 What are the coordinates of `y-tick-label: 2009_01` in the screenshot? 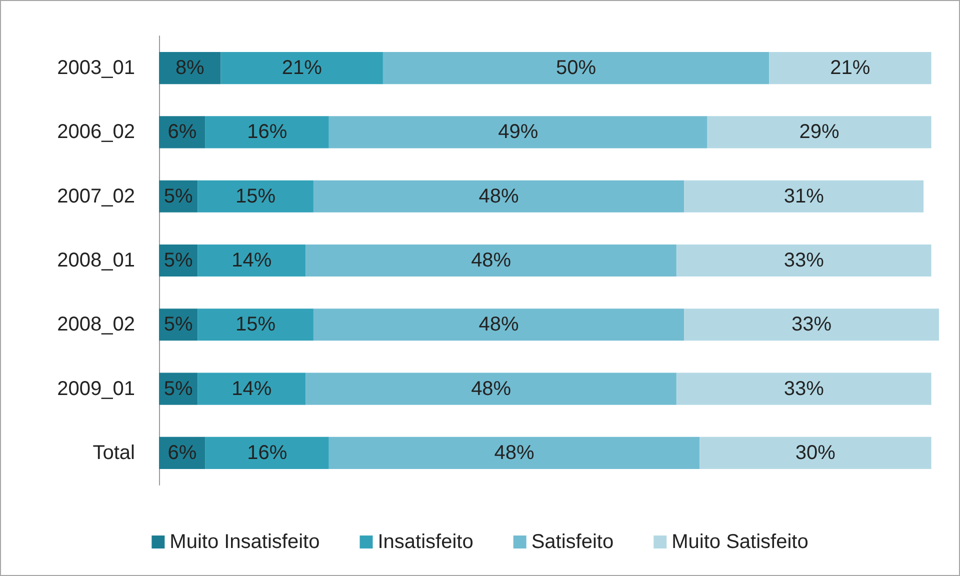 It's located at (96, 389).